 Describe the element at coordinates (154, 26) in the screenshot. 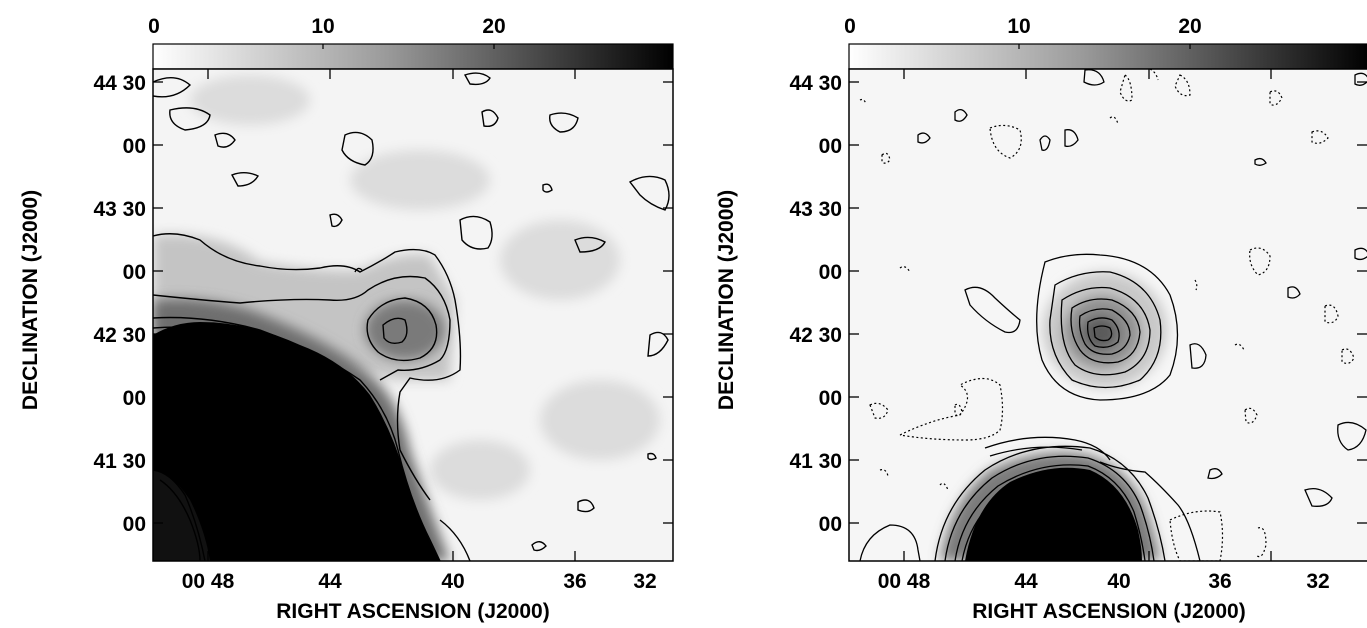

I see `left-colorbar-tick-0: 0` at that location.